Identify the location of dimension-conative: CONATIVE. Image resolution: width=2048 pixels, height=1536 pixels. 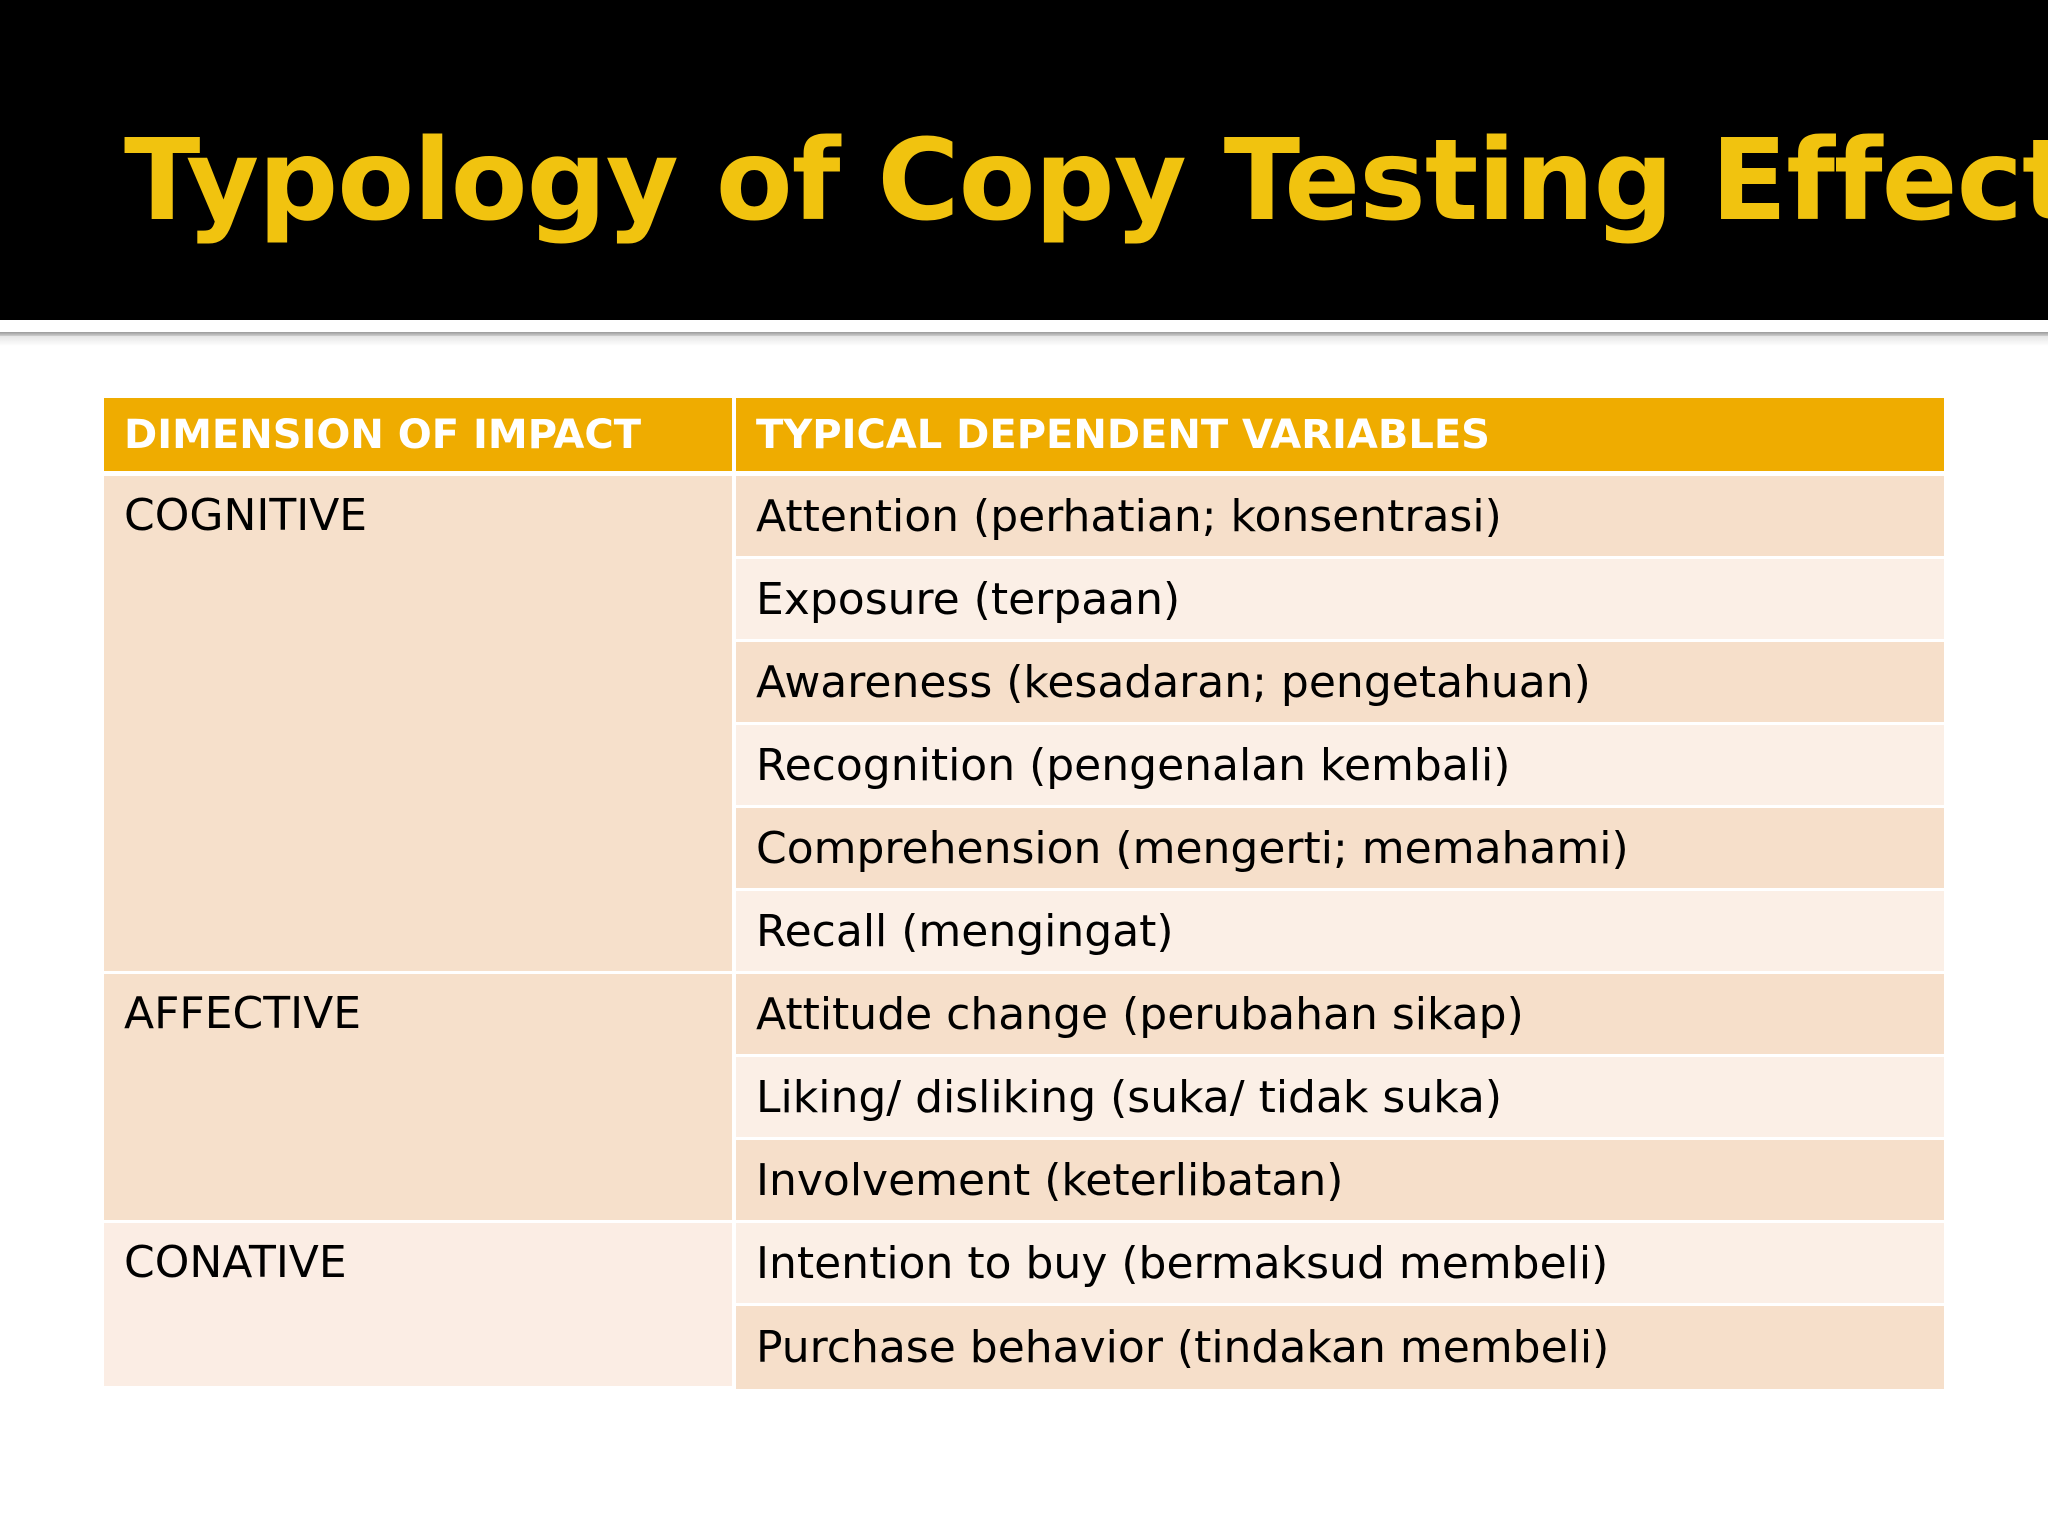
(420, 1306).